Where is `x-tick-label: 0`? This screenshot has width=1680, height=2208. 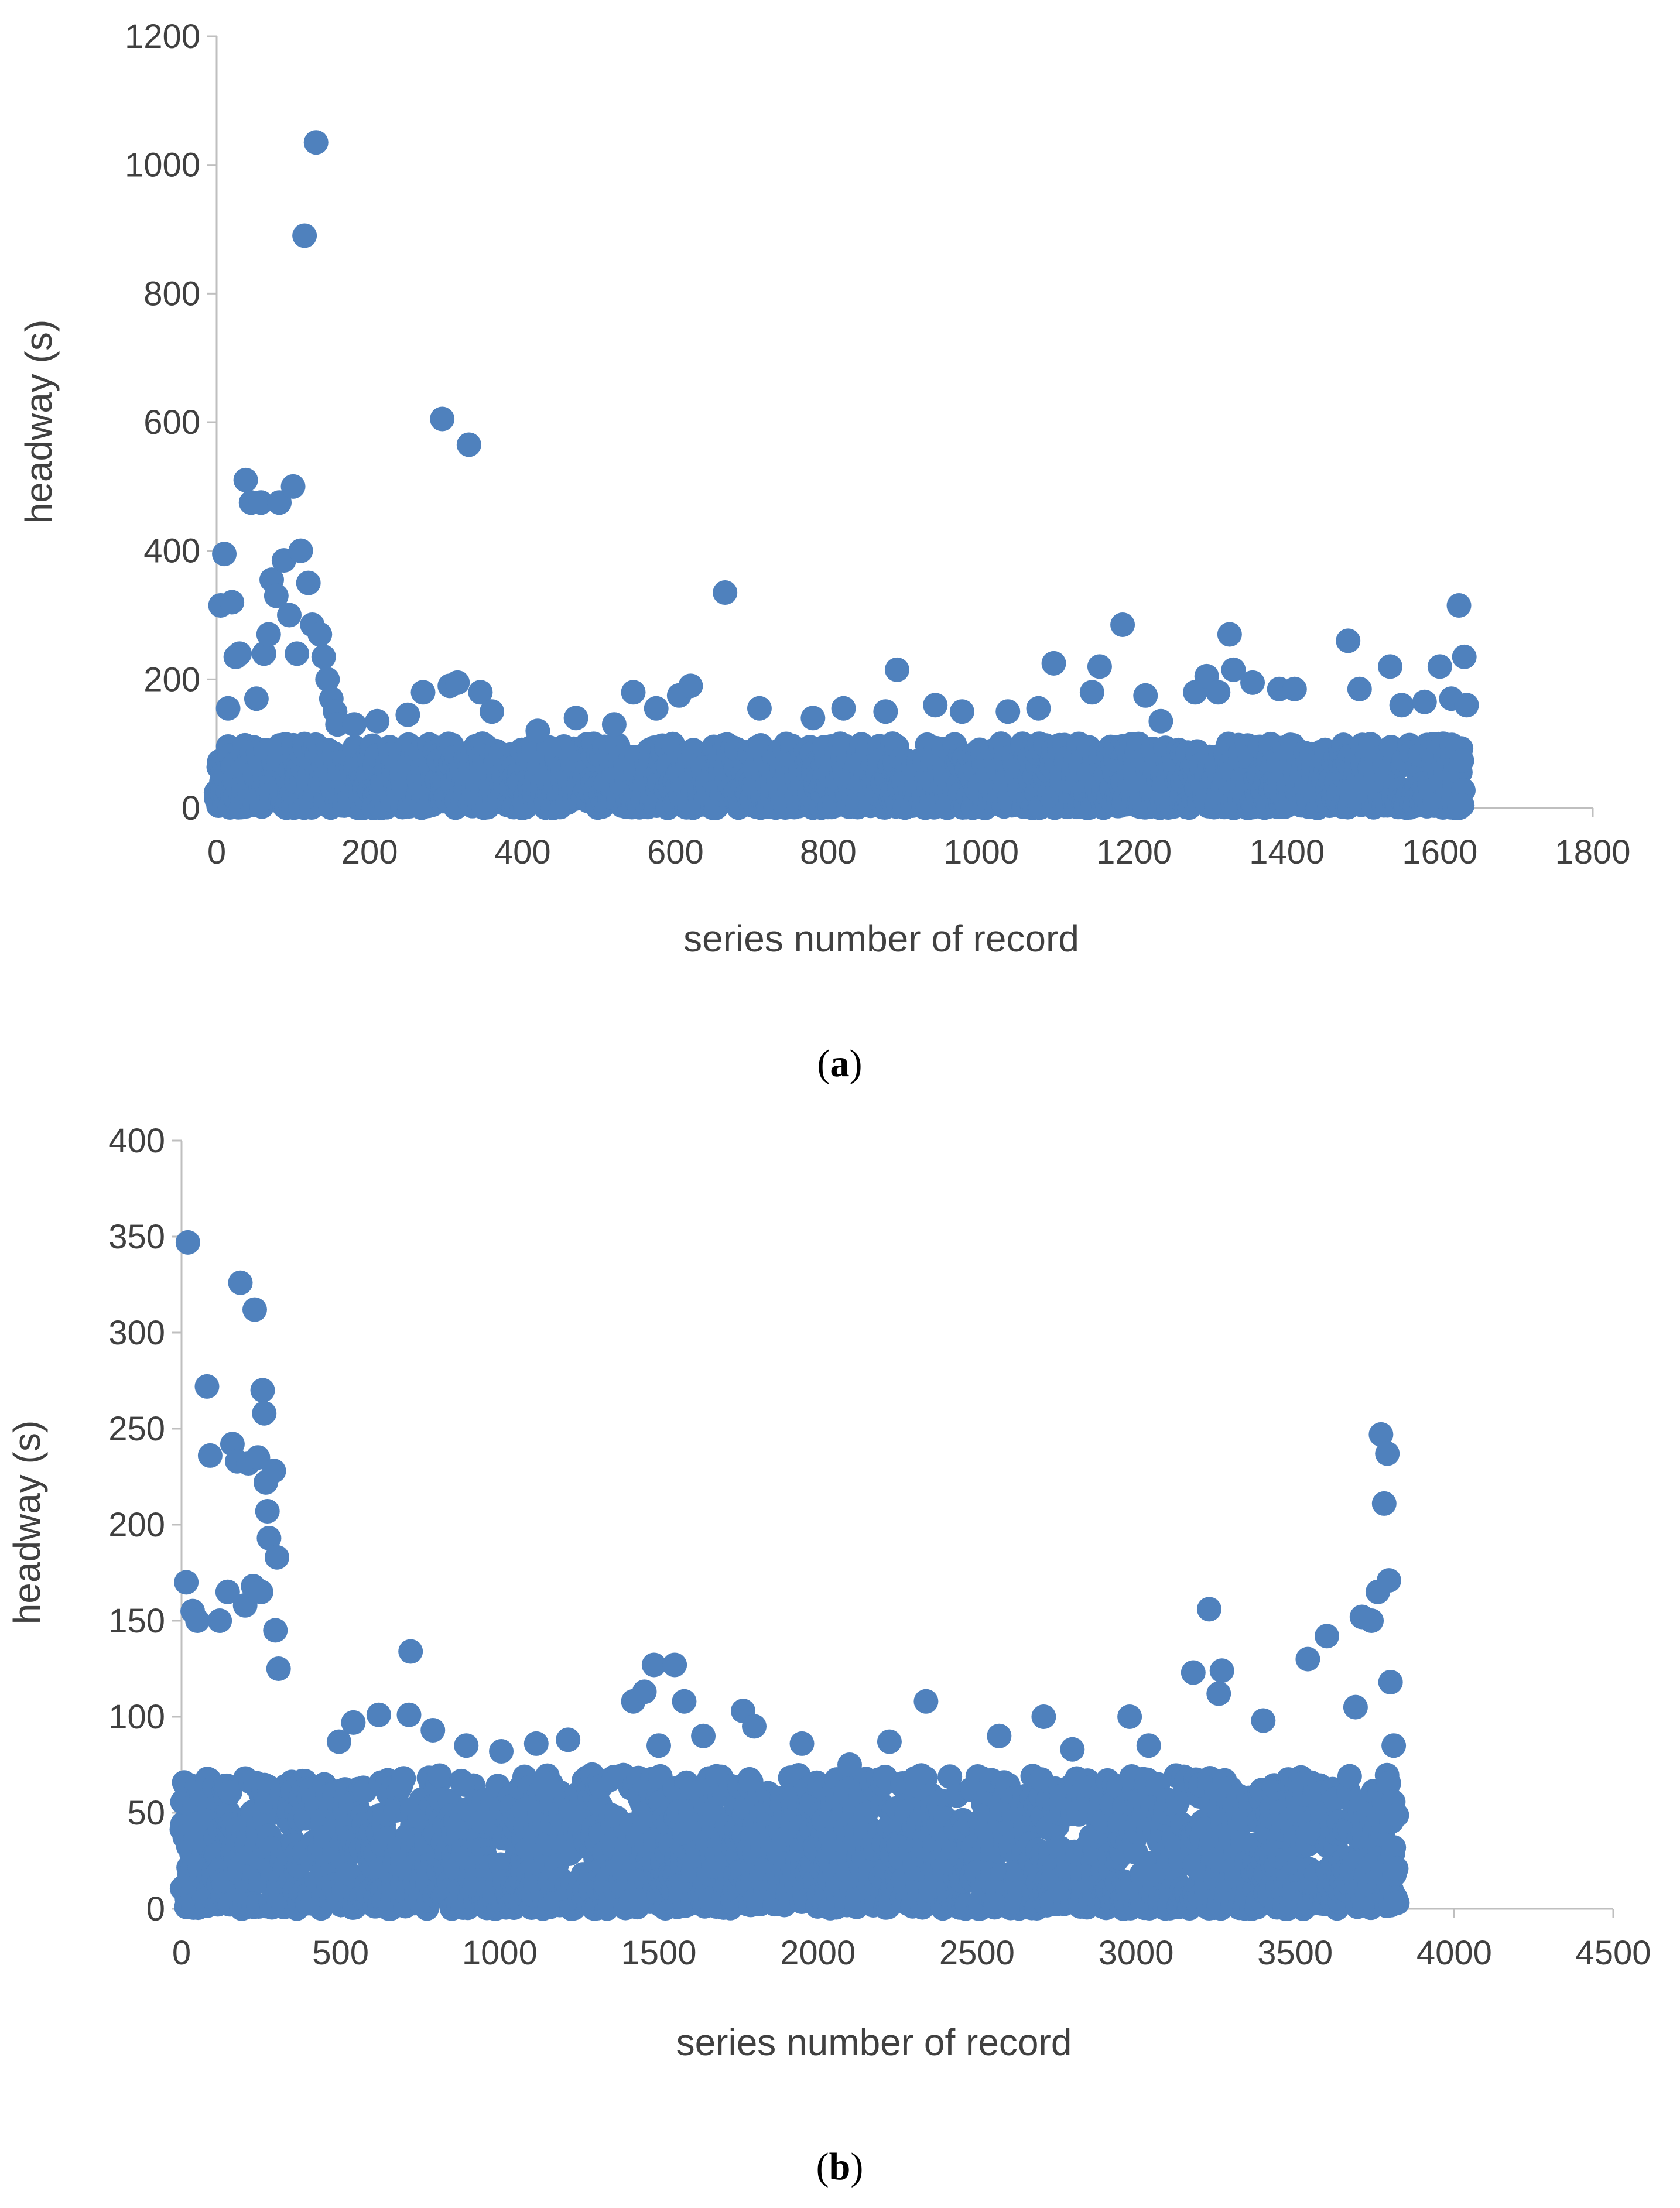 x-tick-label: 0 is located at coordinates (181, 1953).